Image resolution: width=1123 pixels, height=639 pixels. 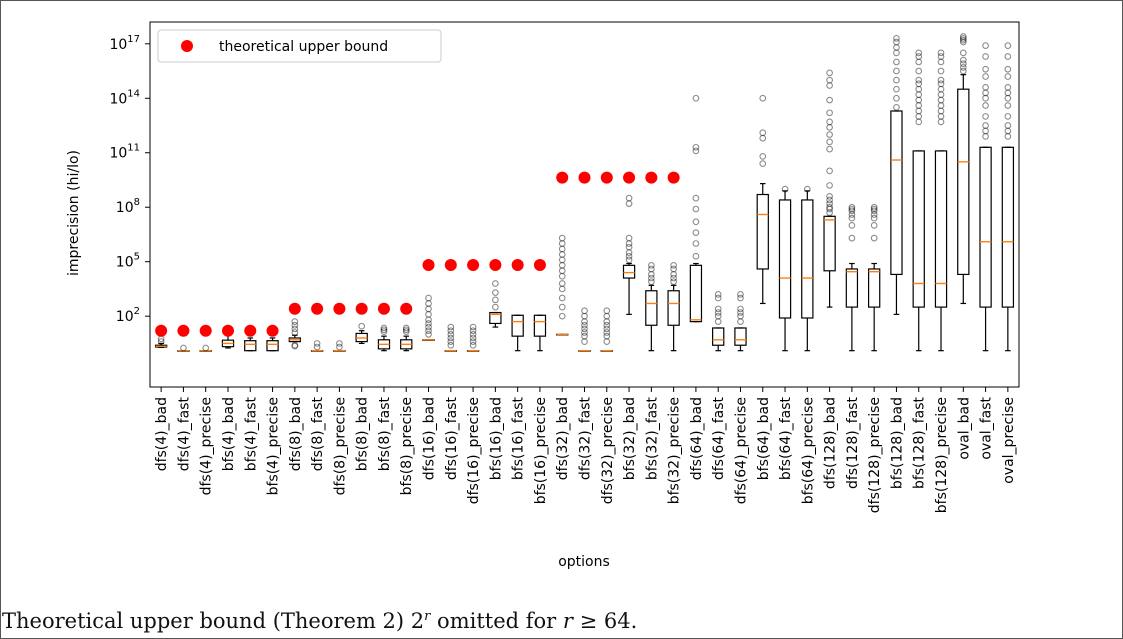 What do you see at coordinates (940, 200) in the screenshot?
I see `box-bfs(128)_precise` at bounding box center [940, 200].